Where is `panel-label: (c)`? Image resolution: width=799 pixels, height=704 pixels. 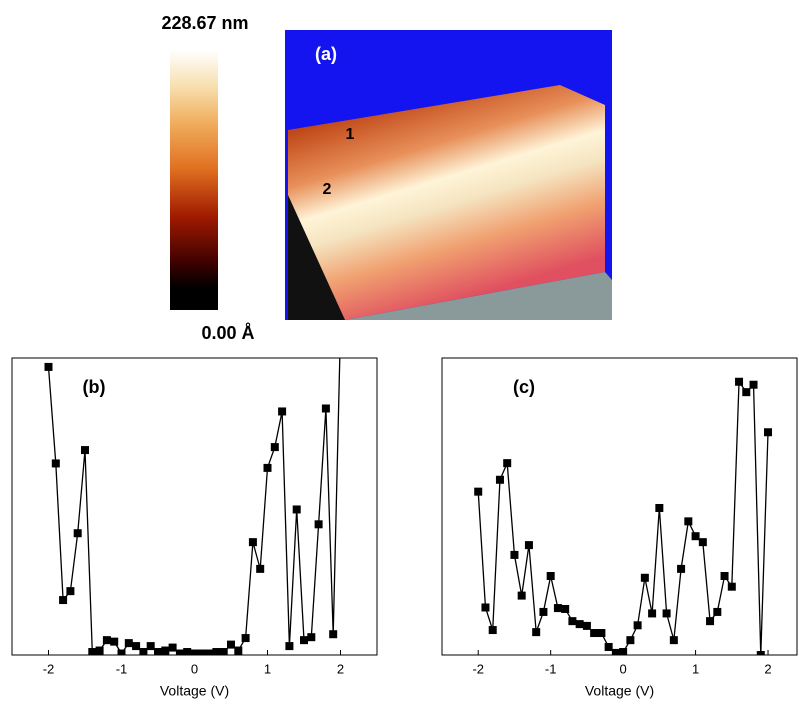 panel-label: (c) is located at coordinates (524, 387).